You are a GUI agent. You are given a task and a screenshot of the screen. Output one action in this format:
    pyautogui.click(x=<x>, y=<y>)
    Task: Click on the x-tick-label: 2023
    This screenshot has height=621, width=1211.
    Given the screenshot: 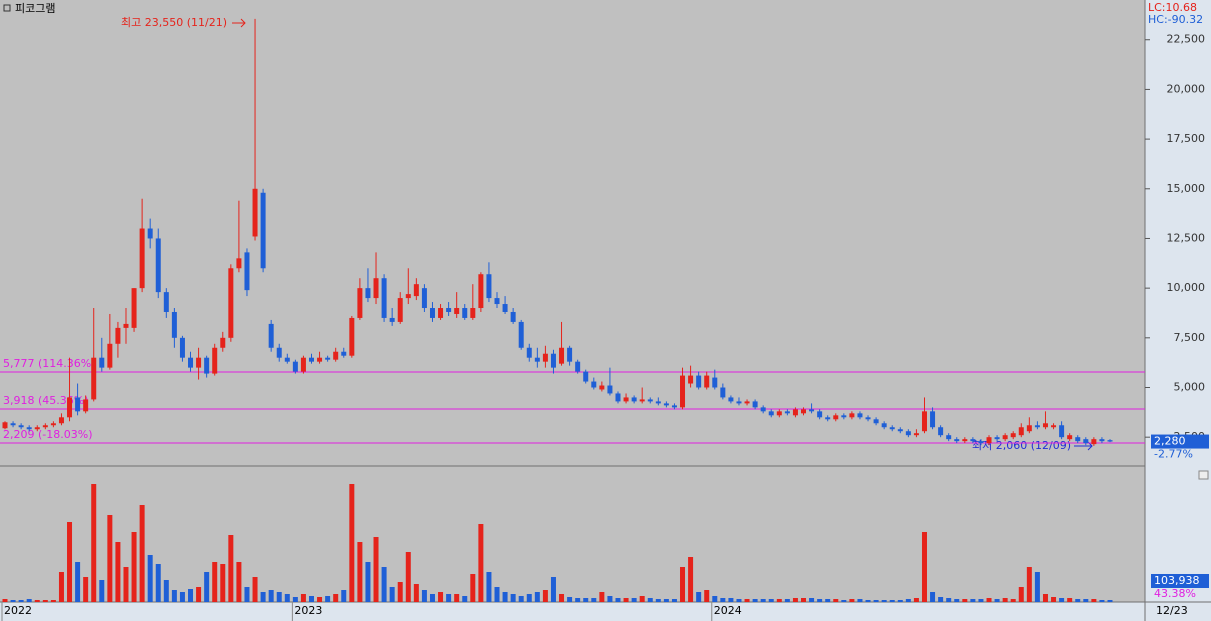 What is the action you would take?
    pyautogui.click(x=308, y=610)
    